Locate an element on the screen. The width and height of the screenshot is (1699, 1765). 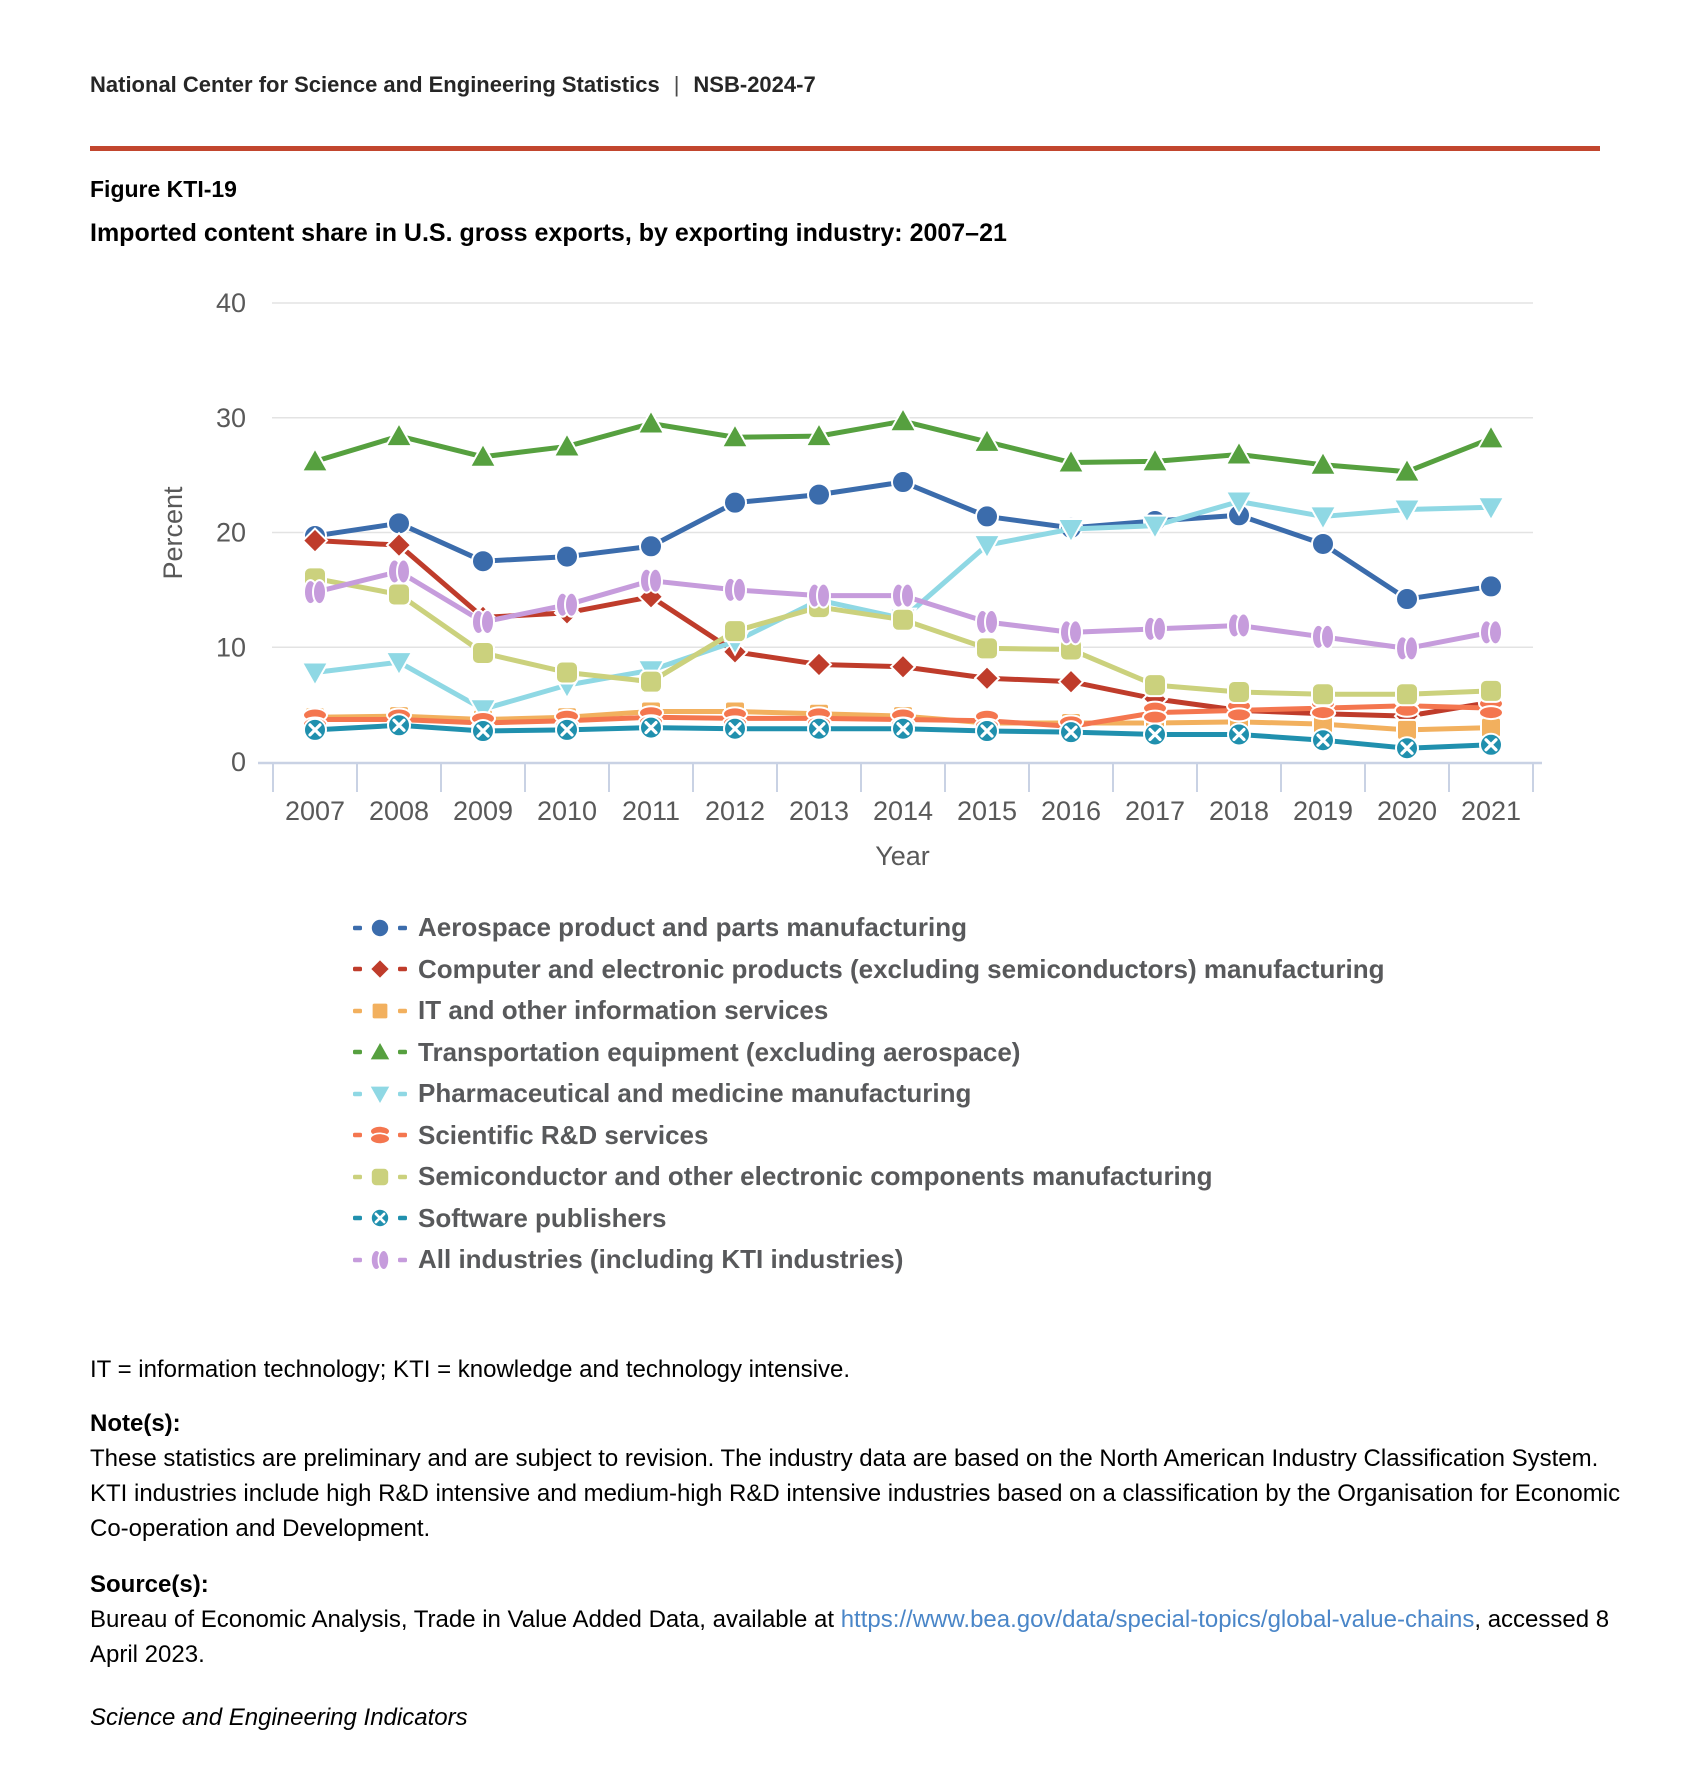
legend-label: Scientific R&D services is located at coordinates (563, 1134).